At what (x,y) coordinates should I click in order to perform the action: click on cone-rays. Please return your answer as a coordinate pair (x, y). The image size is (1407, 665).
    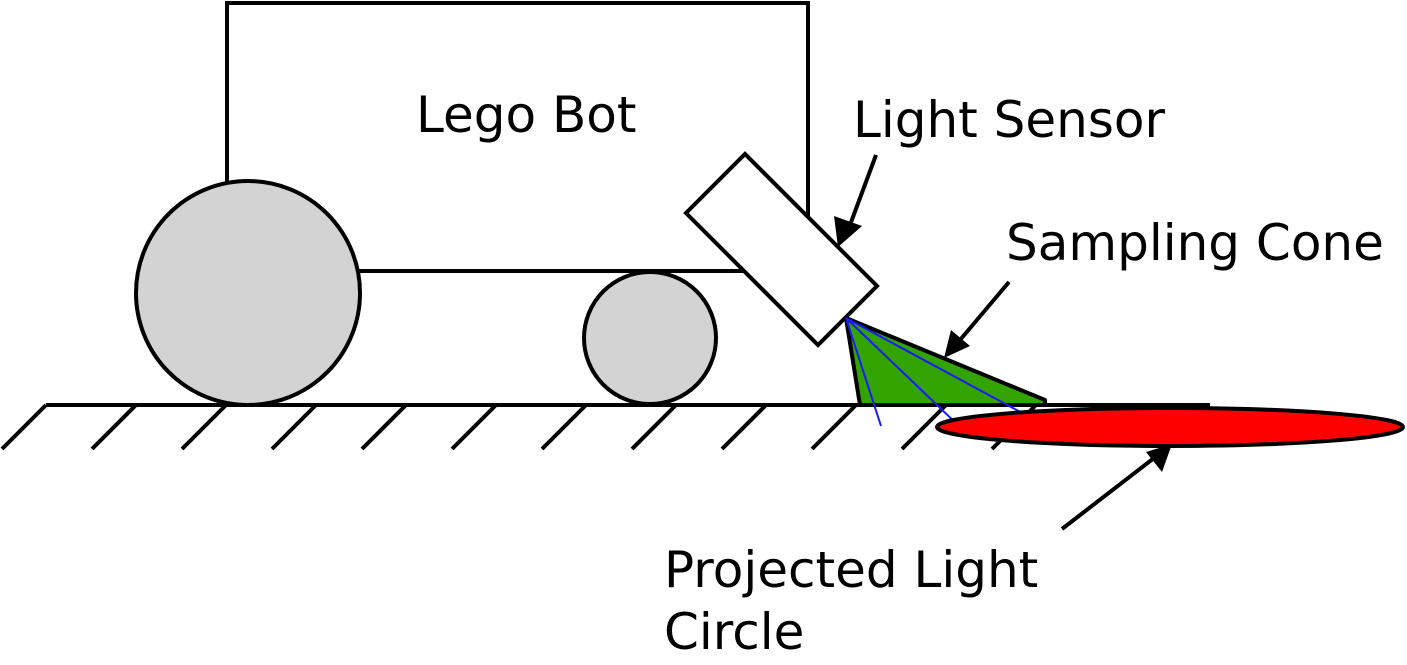
    Looking at the image, I should click on (948, 373).